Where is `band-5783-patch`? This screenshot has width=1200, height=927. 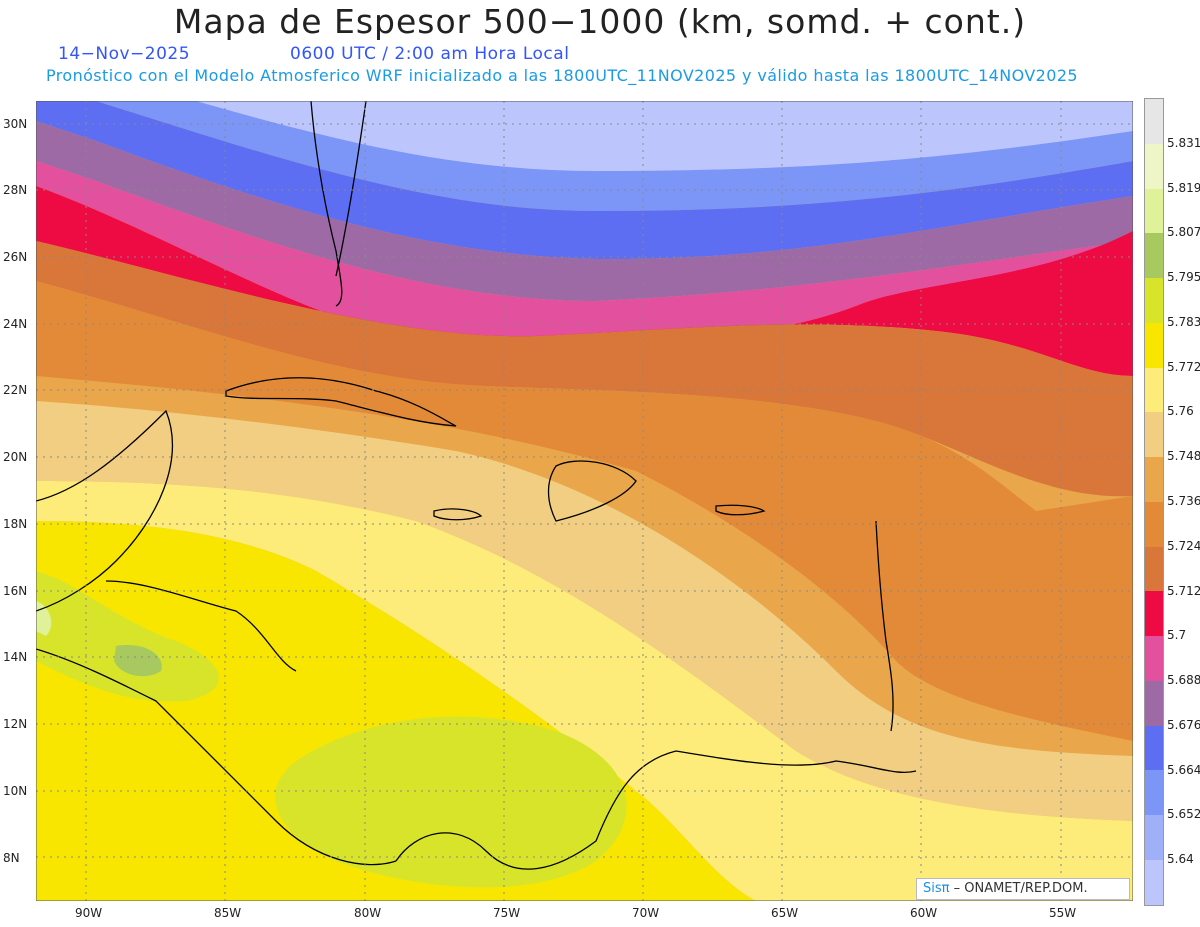 band-5783-patch is located at coordinates (451, 802).